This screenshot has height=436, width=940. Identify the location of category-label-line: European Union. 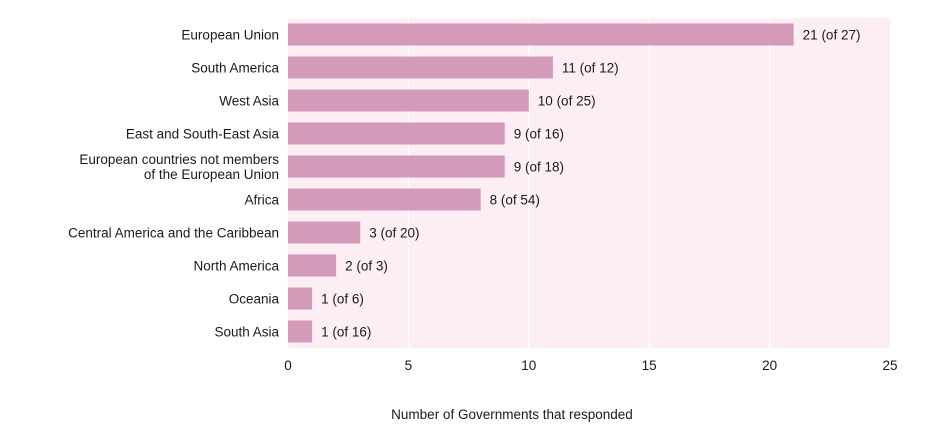
(230, 35).